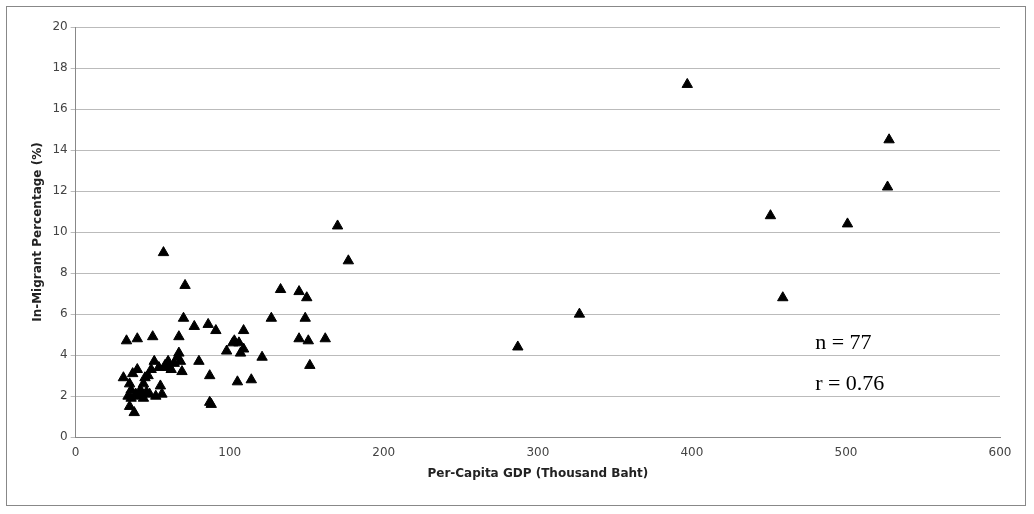 The width and height of the screenshot is (1034, 514). I want to click on y-tick-label: 20, so click(60, 26).